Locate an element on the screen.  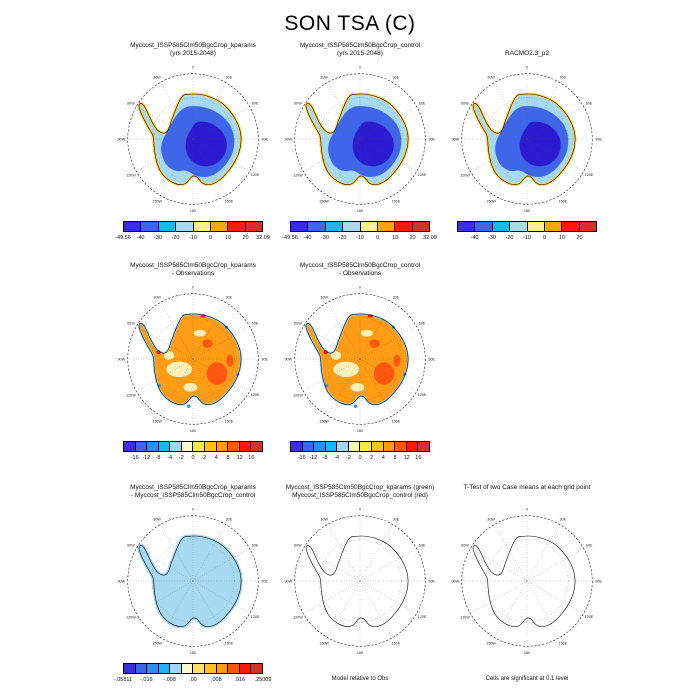
svg-text: 90W is located at coordinates (289, 139).